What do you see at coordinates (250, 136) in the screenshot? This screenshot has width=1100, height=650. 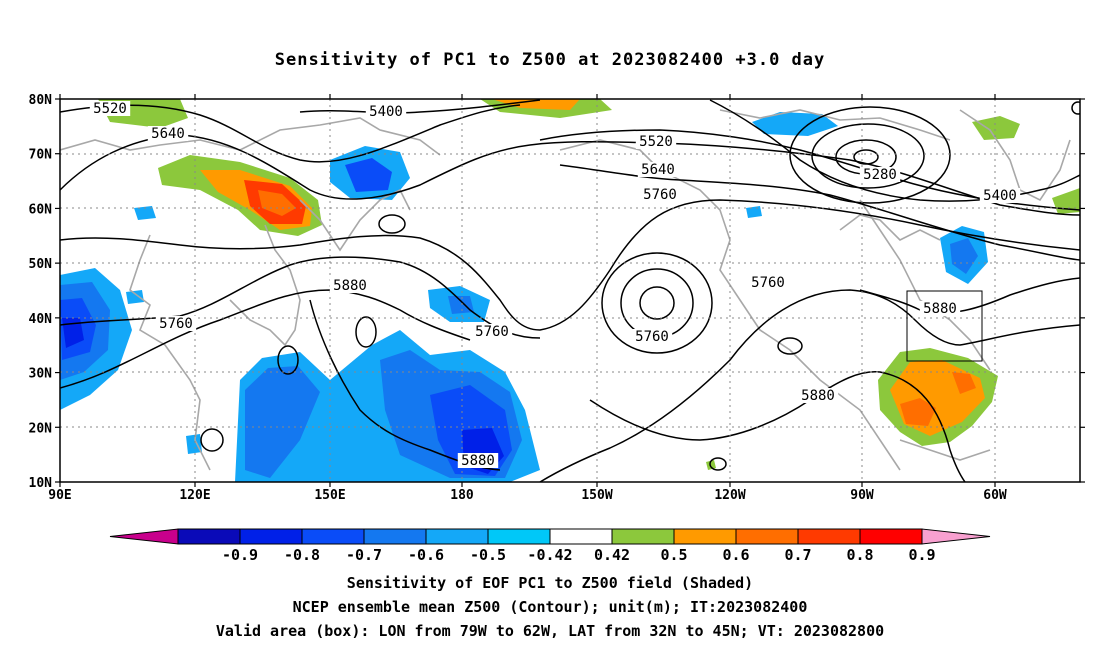 I see `coast-asia` at bounding box center [250, 136].